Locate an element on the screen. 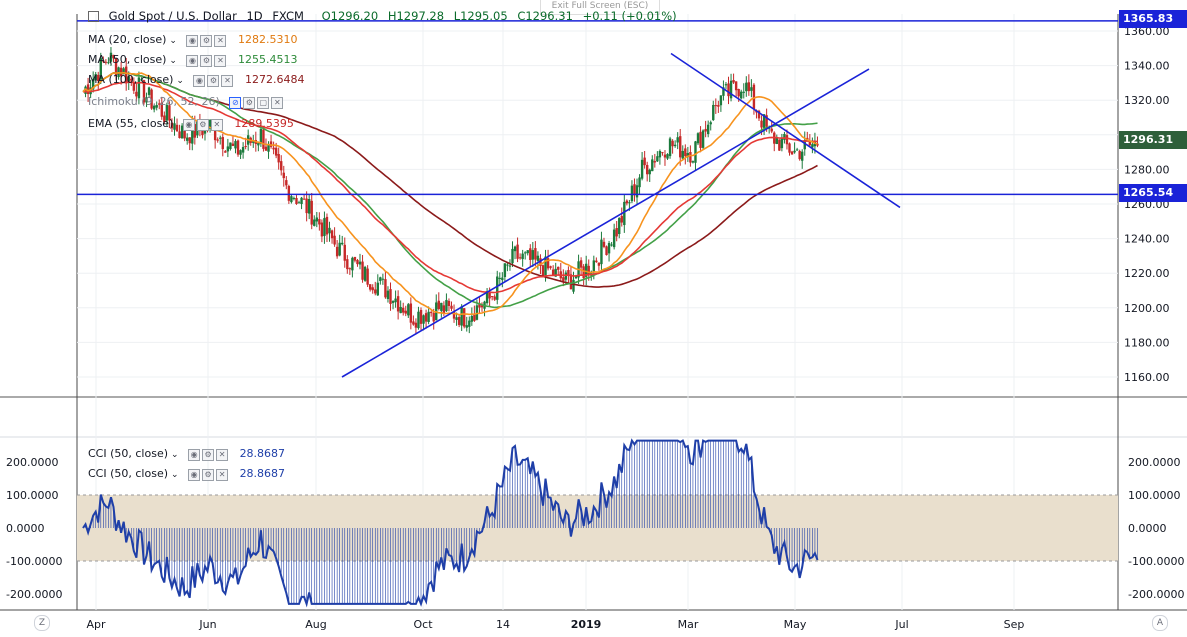 This screenshot has height=637, width=1187. falling-trendline is located at coordinates (785, 130).